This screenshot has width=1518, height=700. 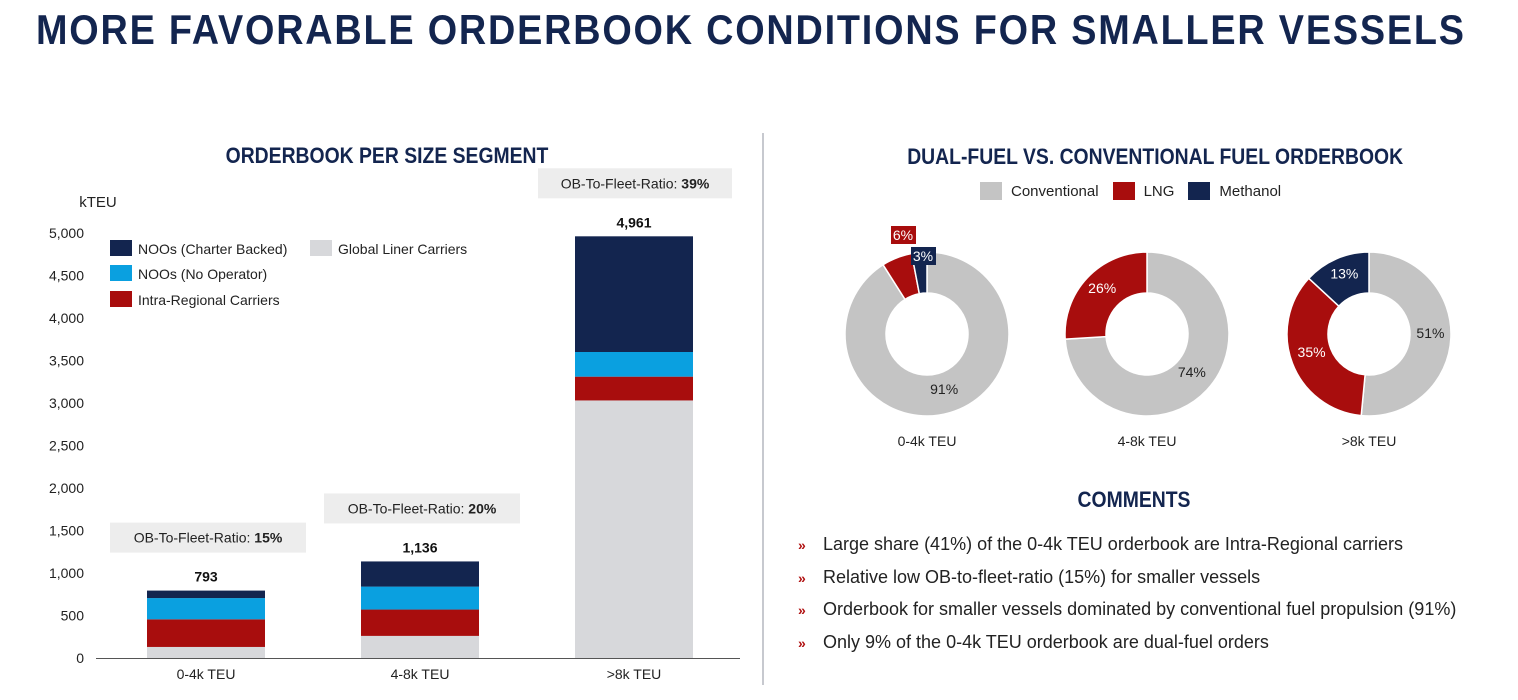 I want to click on donut-value-label: 6%, so click(x=903, y=235).